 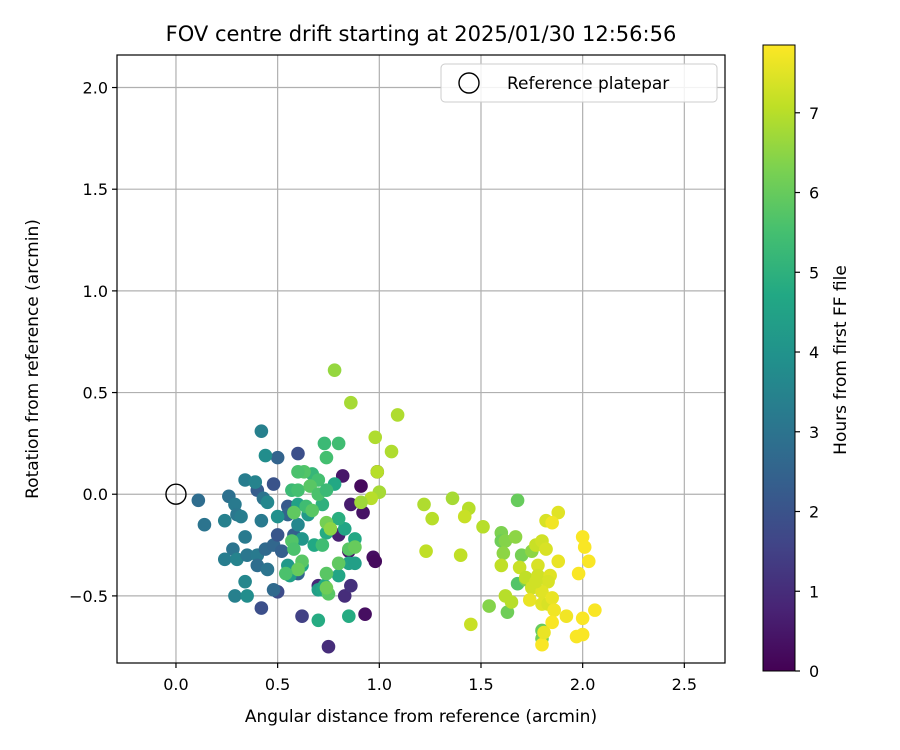 I want to click on colorbar-ticks: 0 1 2 3 4 5 6 7, so click(x=807, y=392).